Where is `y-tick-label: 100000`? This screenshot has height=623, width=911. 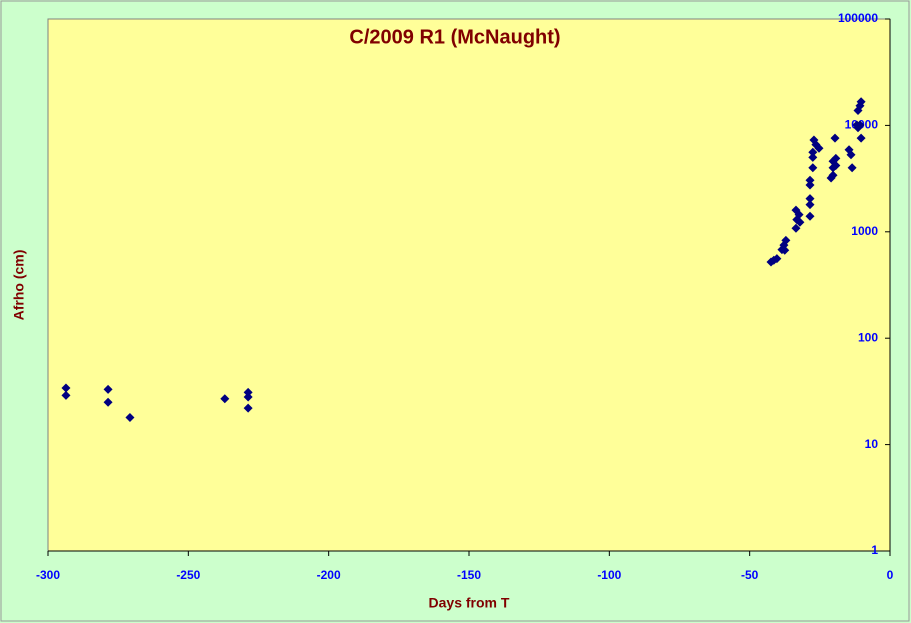
y-tick-label: 100000 is located at coordinates (858, 18).